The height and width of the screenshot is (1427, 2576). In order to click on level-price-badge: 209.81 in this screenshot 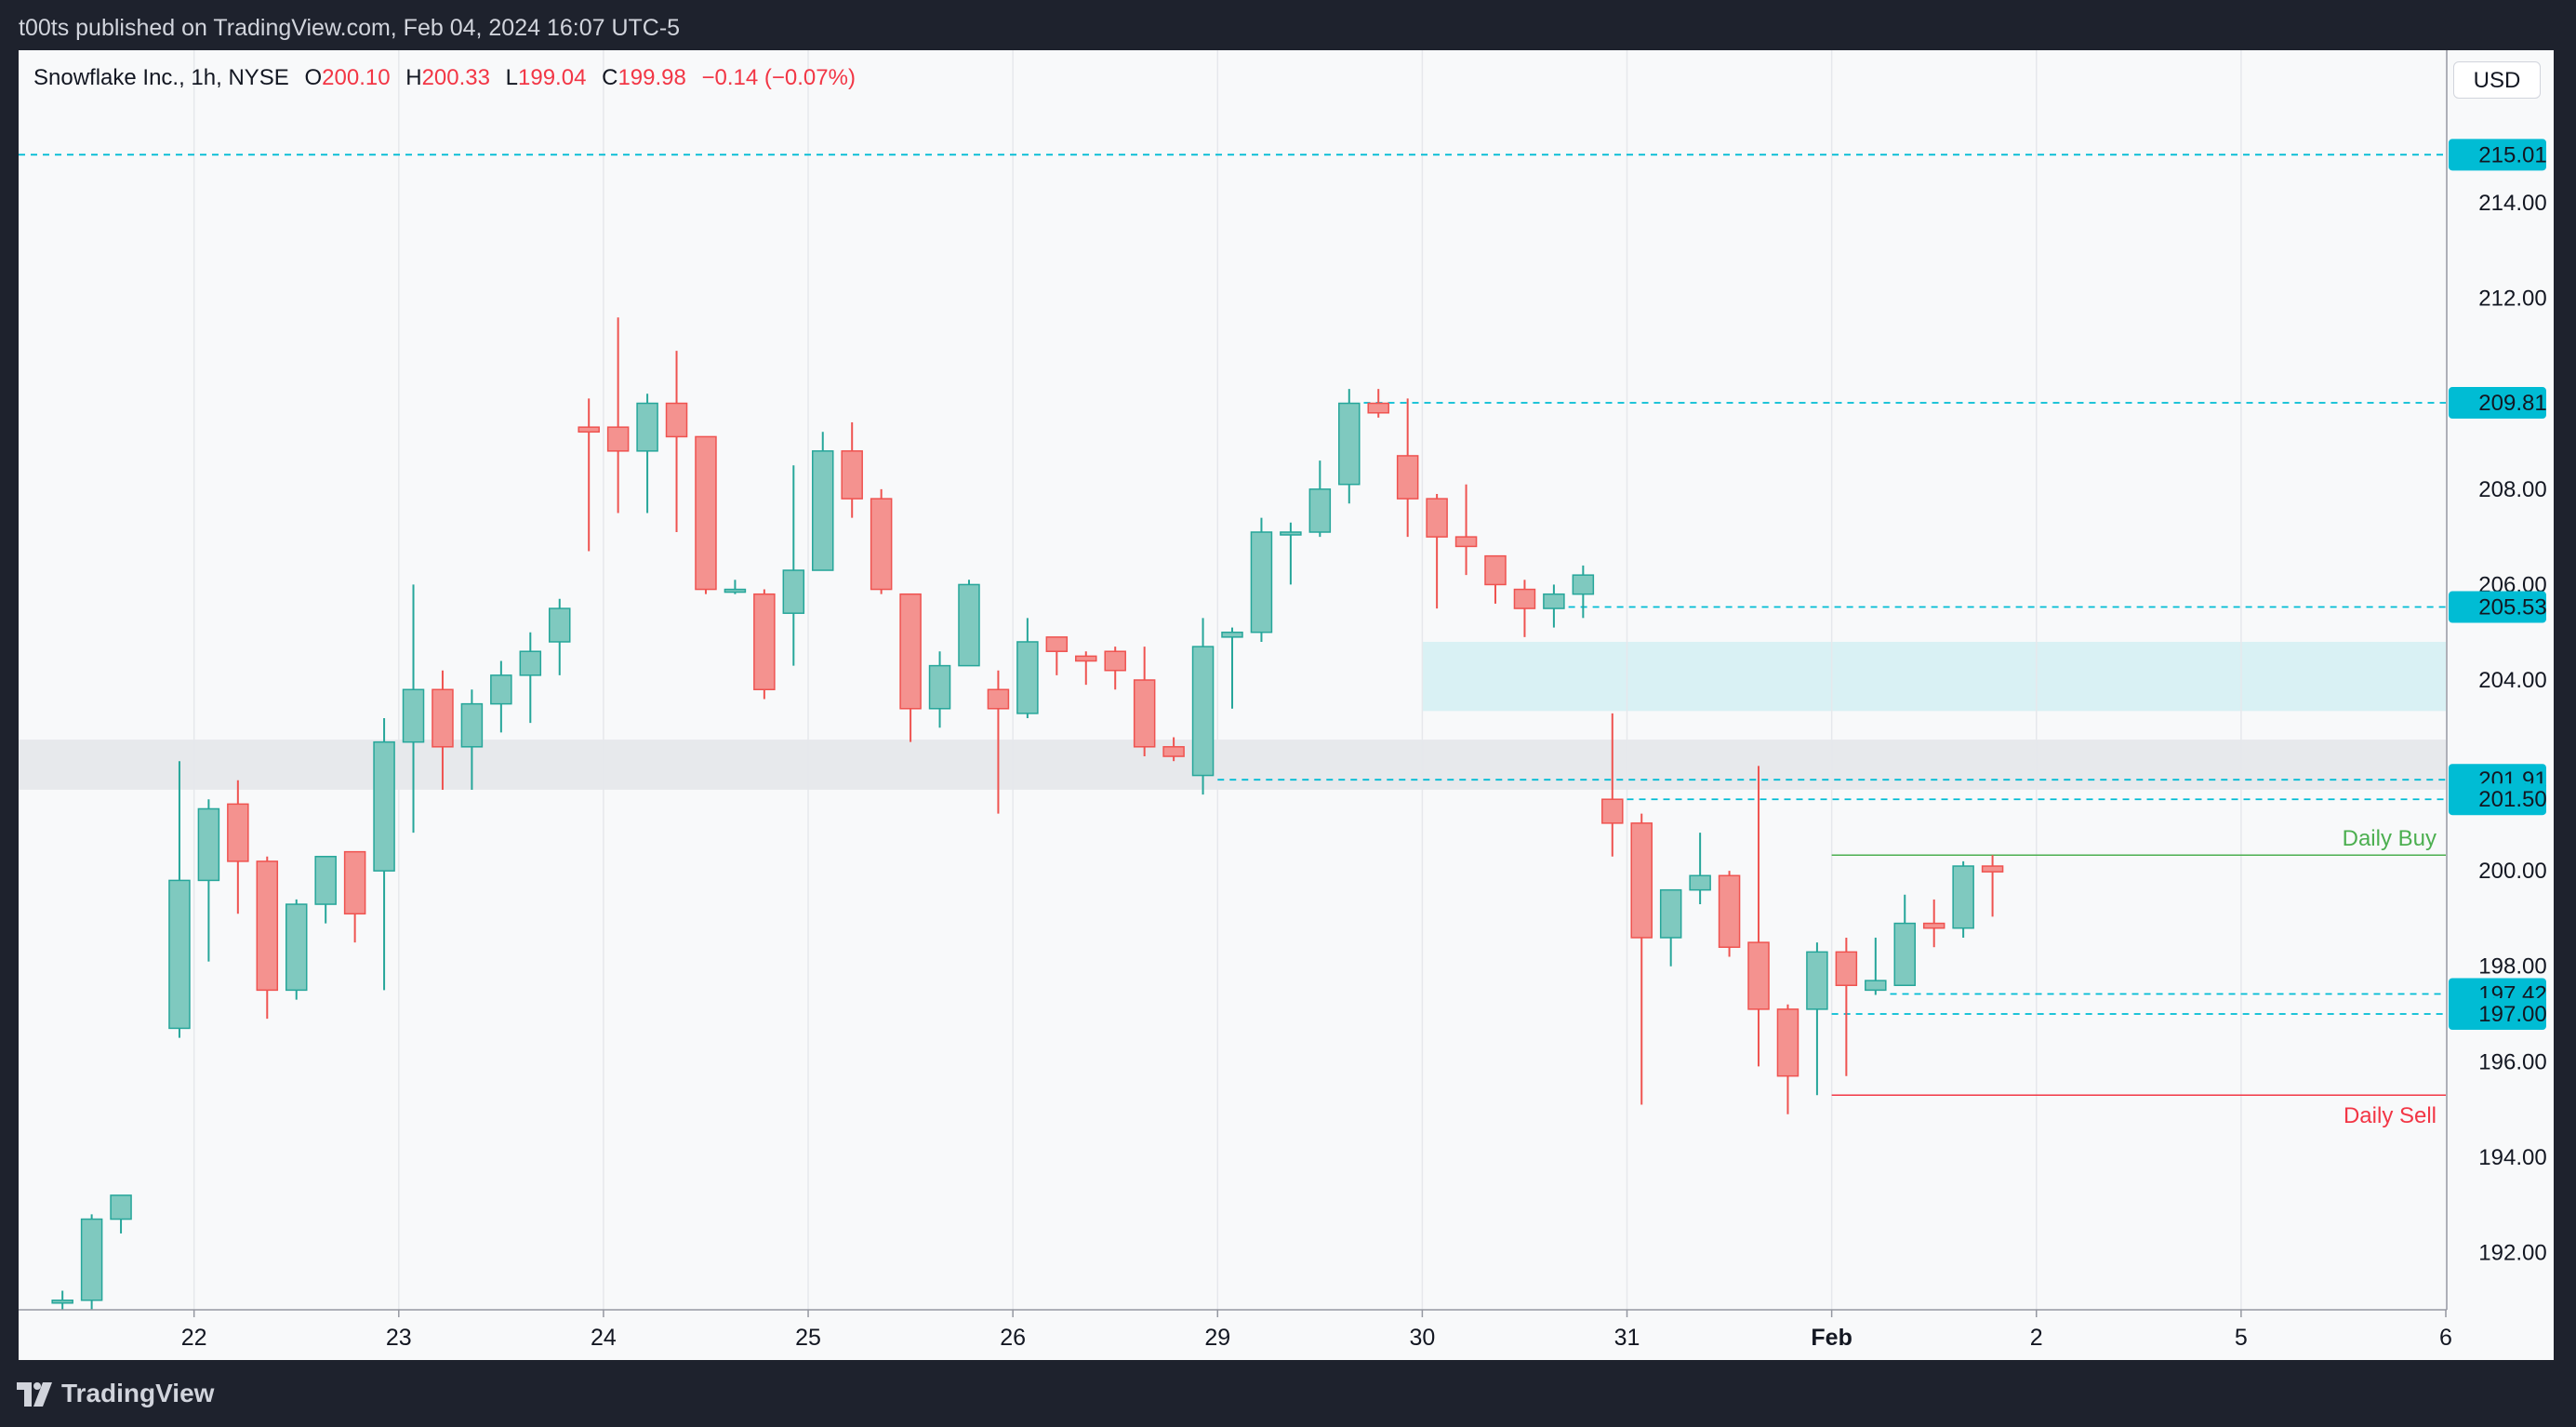, I will do `click(2498, 403)`.